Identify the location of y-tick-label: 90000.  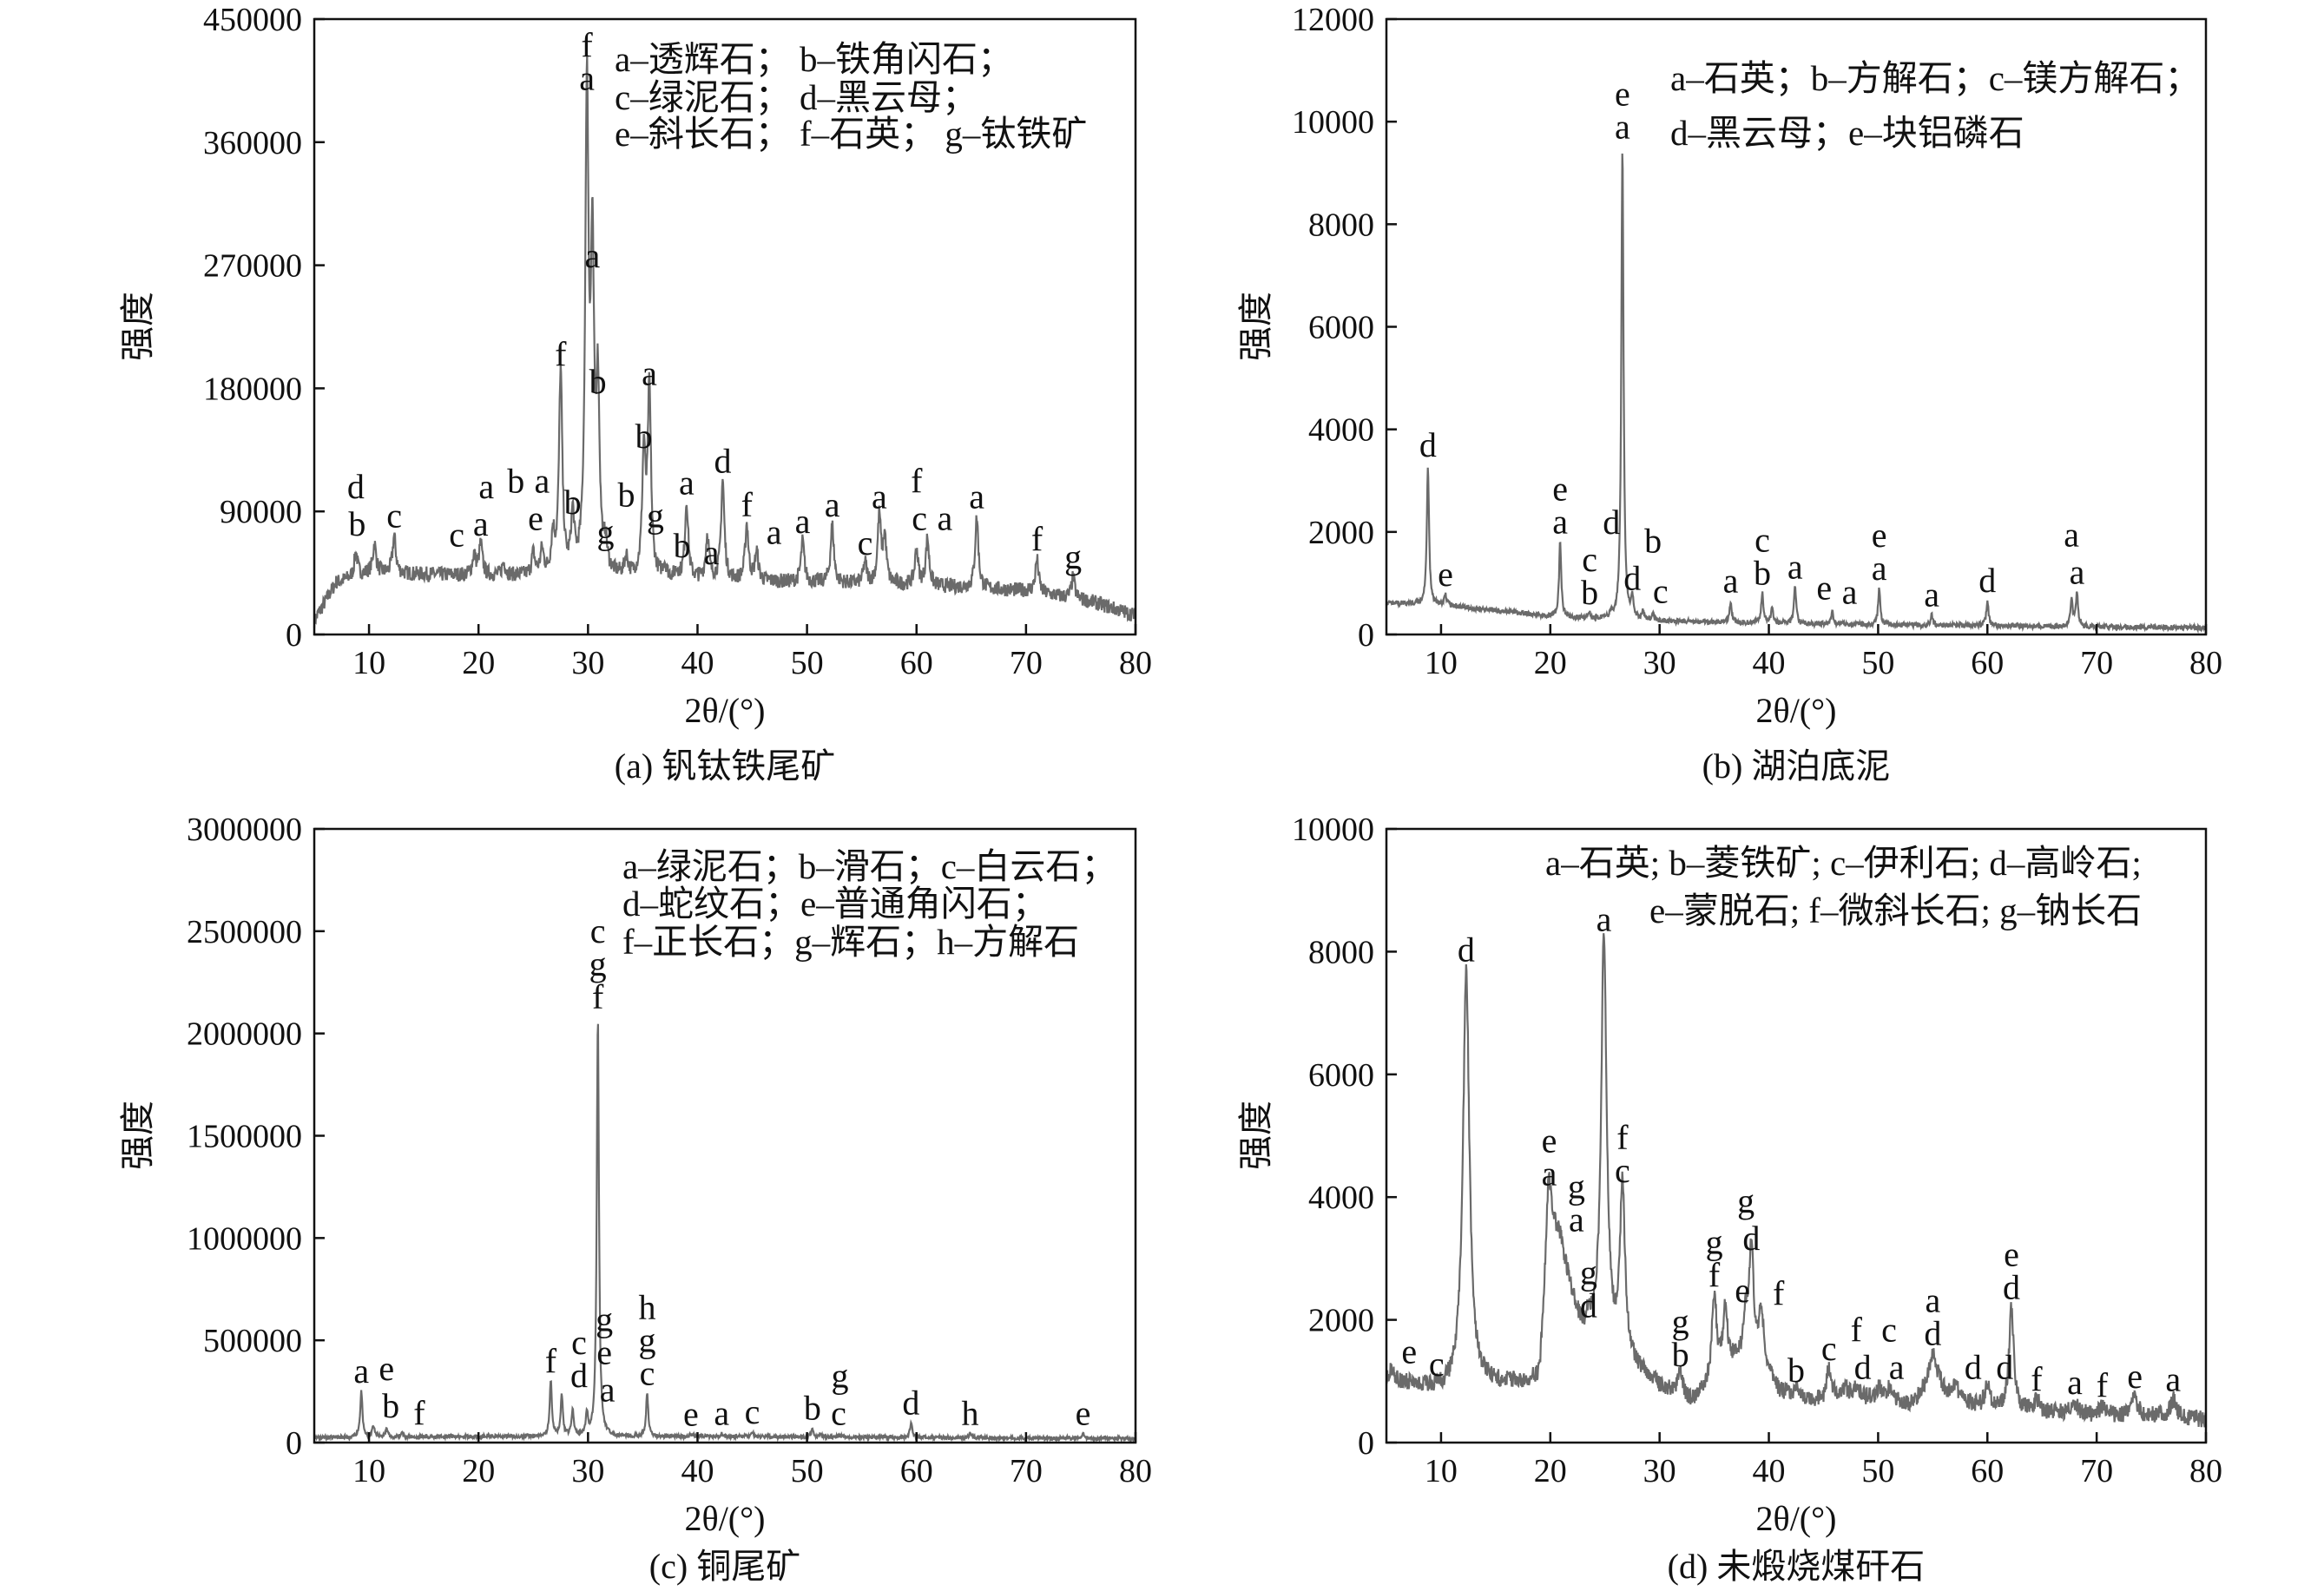
(261, 512).